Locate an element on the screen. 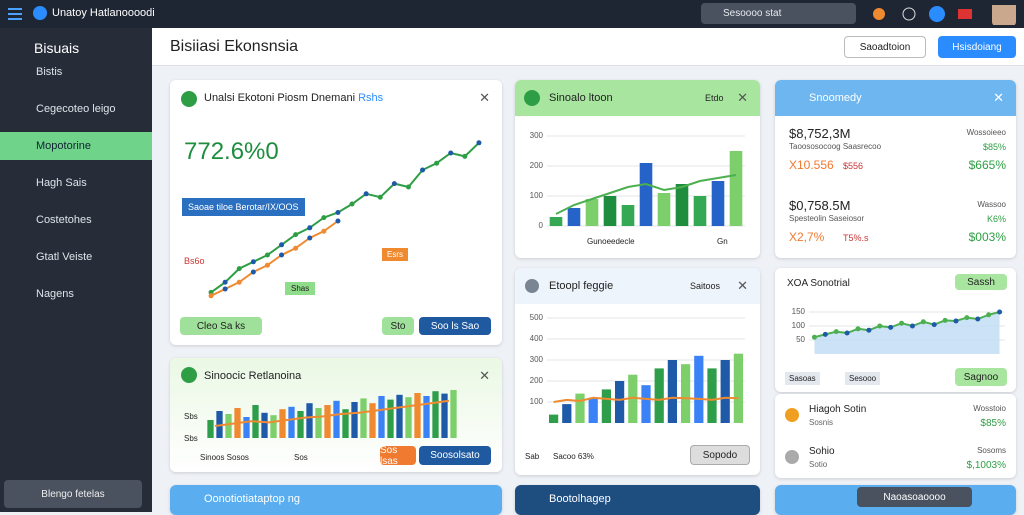 The width and height of the screenshot is (1024, 515). item-name: Sohio is located at coordinates (822, 451).